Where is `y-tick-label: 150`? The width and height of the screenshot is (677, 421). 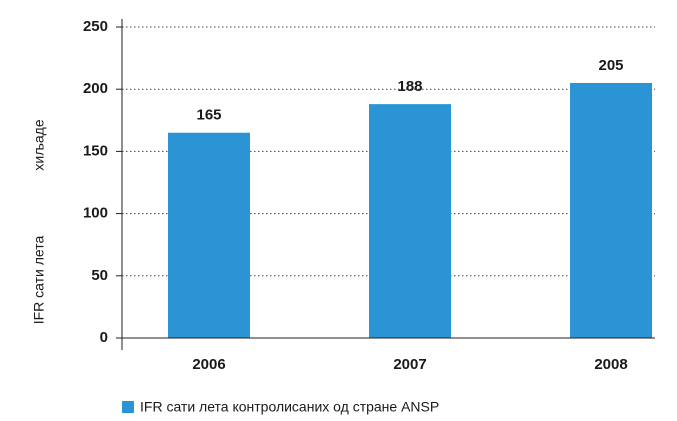
y-tick-label: 150 is located at coordinates (95, 150).